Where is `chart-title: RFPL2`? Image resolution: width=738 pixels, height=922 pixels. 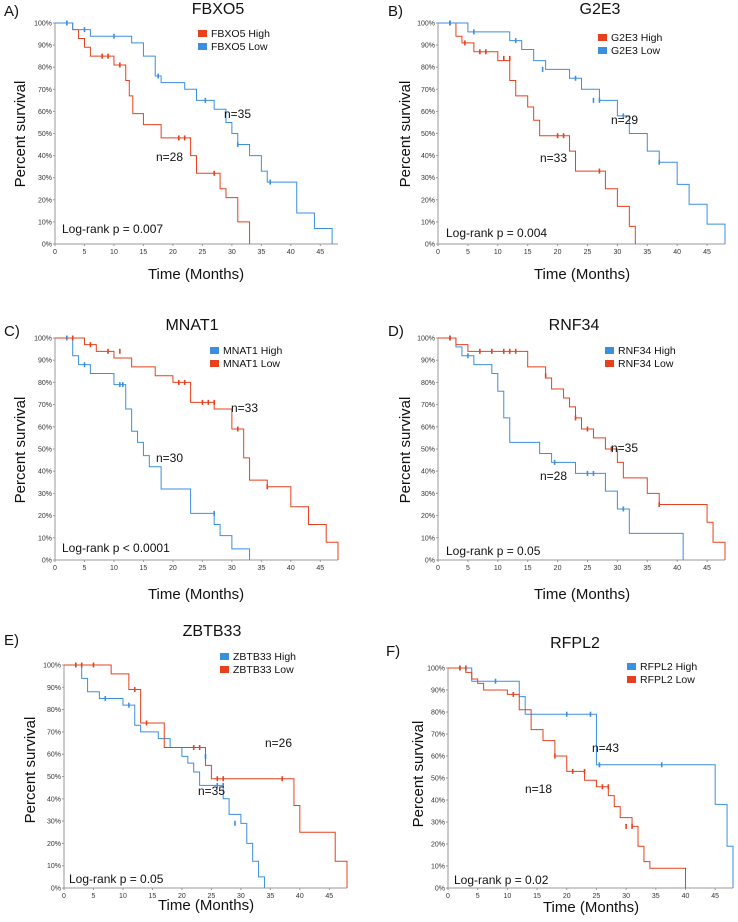
chart-title: RFPL2 is located at coordinates (575, 643).